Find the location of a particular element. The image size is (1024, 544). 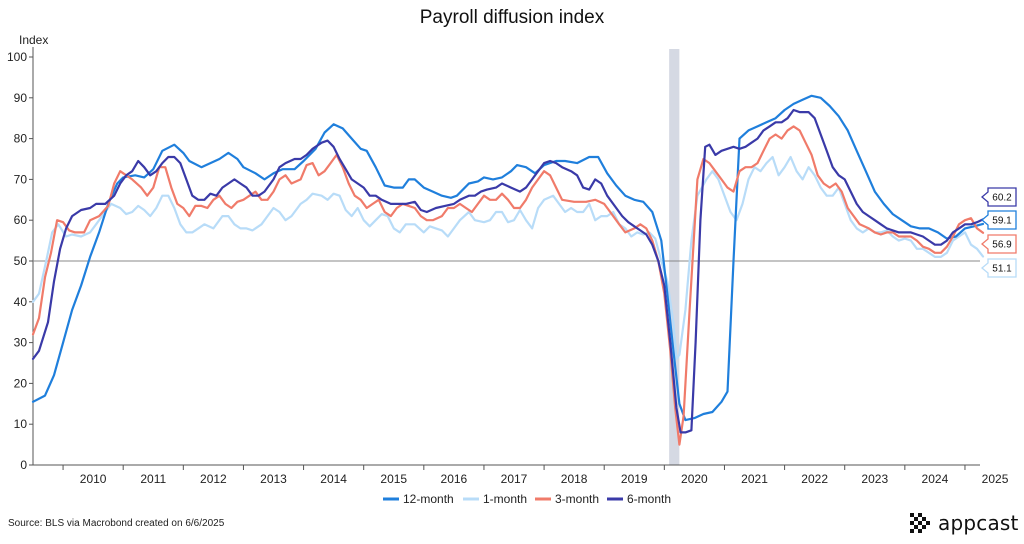

x-tick-label: 2010 is located at coordinates (93, 479).